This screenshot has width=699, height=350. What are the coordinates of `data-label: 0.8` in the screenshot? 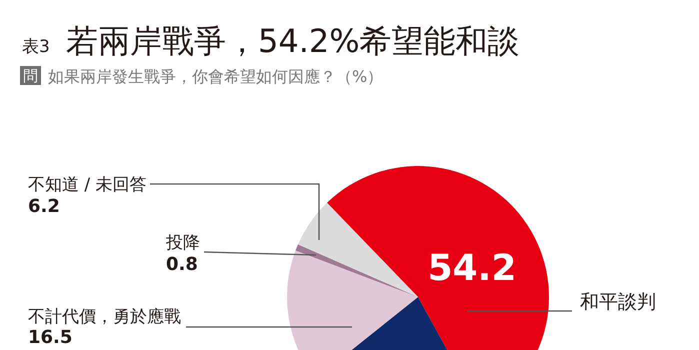 It's located at (182, 264).